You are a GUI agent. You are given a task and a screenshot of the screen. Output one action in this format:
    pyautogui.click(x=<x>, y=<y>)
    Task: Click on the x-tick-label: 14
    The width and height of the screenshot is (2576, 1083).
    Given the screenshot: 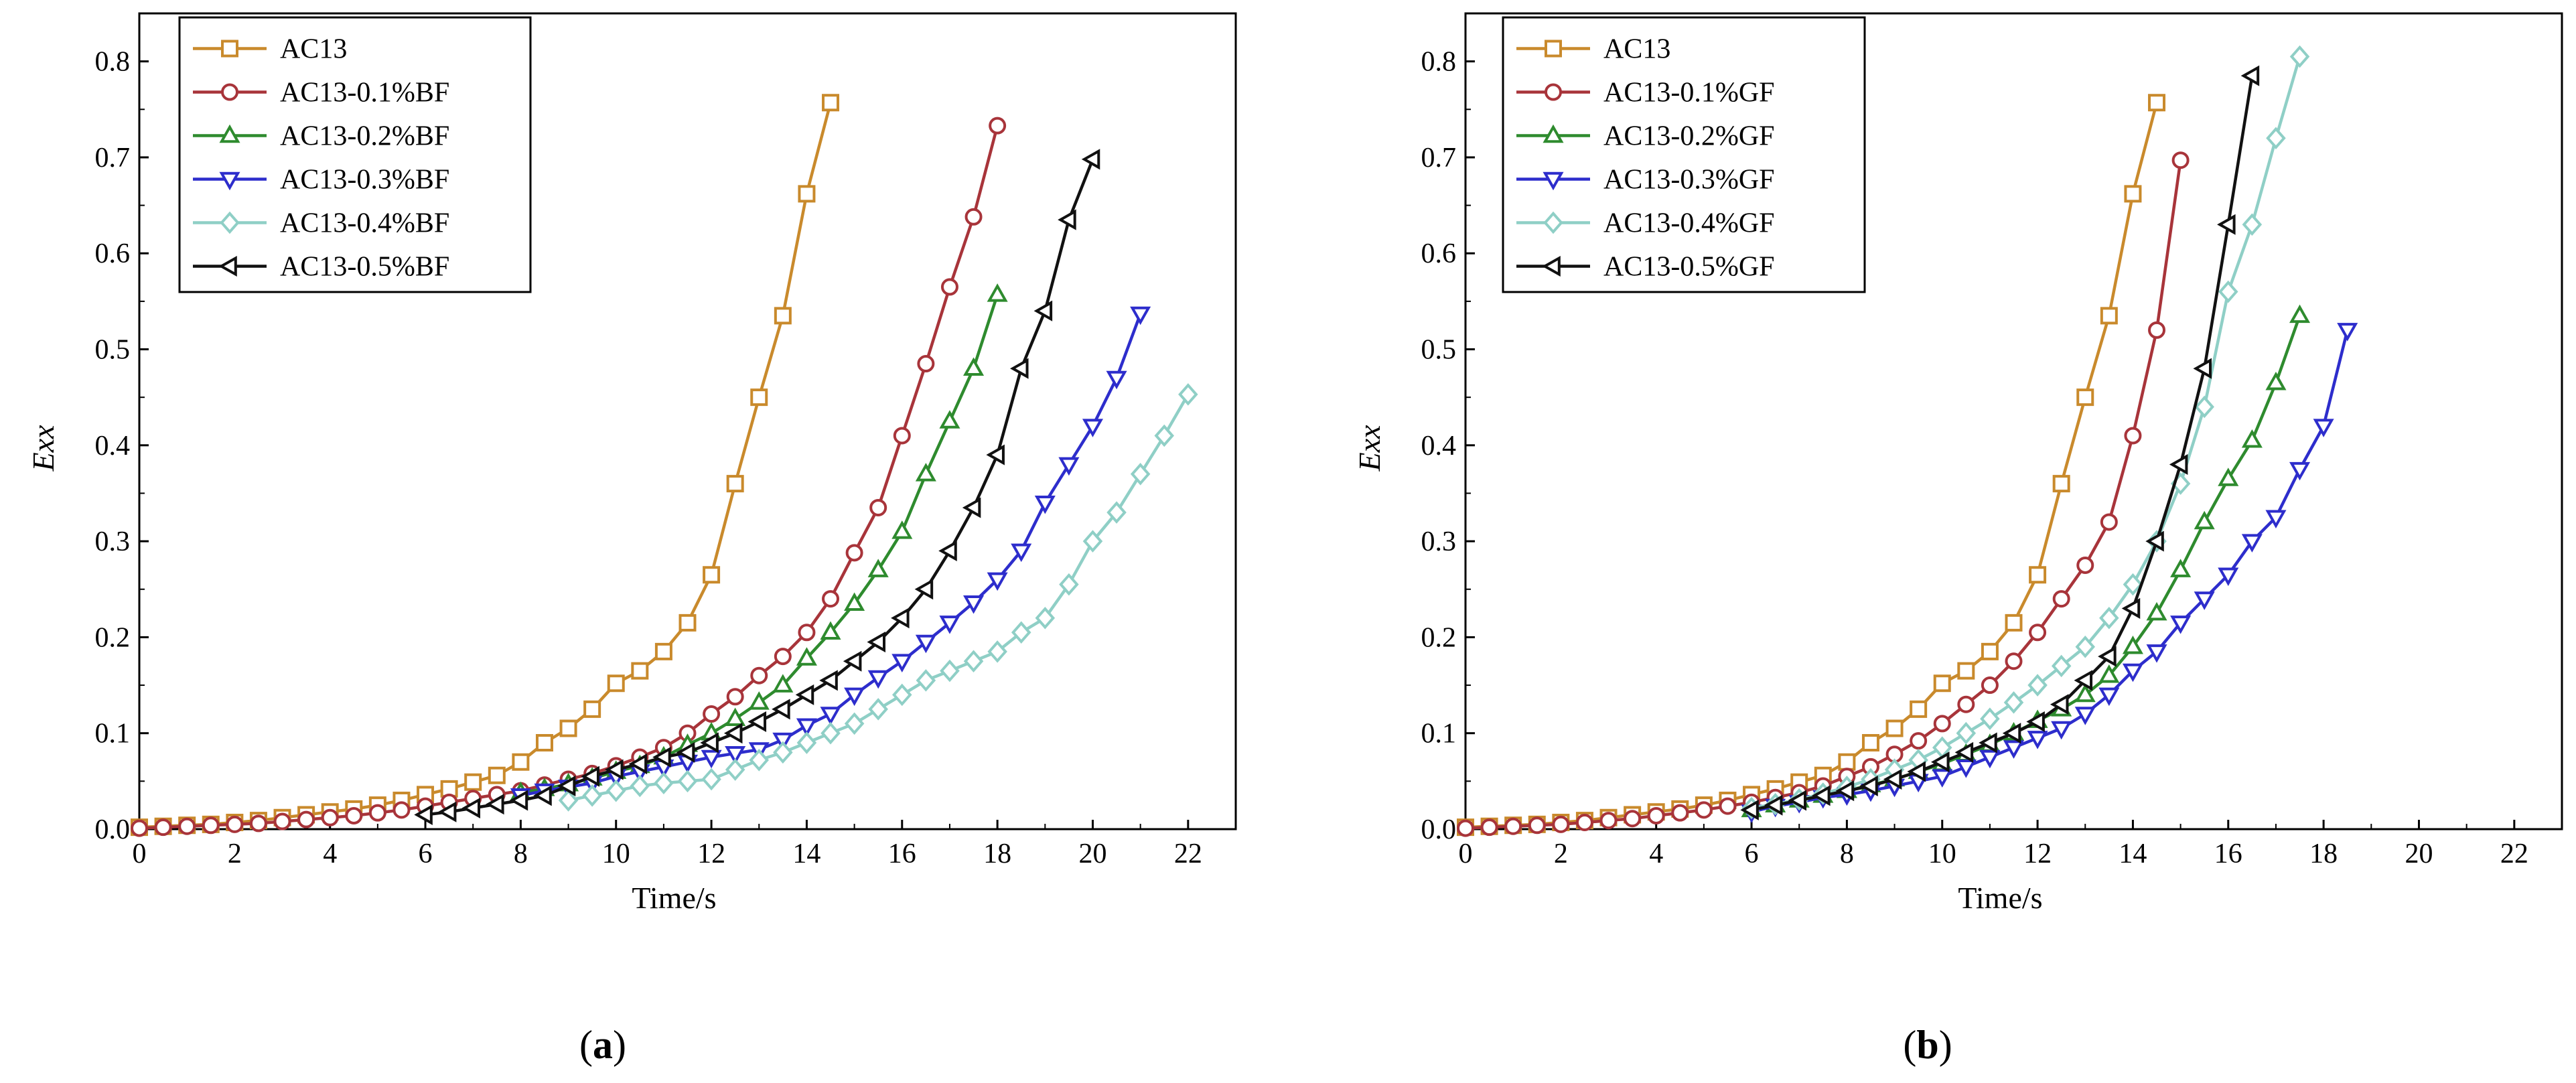 What is the action you would take?
    pyautogui.click(x=2133, y=854)
    